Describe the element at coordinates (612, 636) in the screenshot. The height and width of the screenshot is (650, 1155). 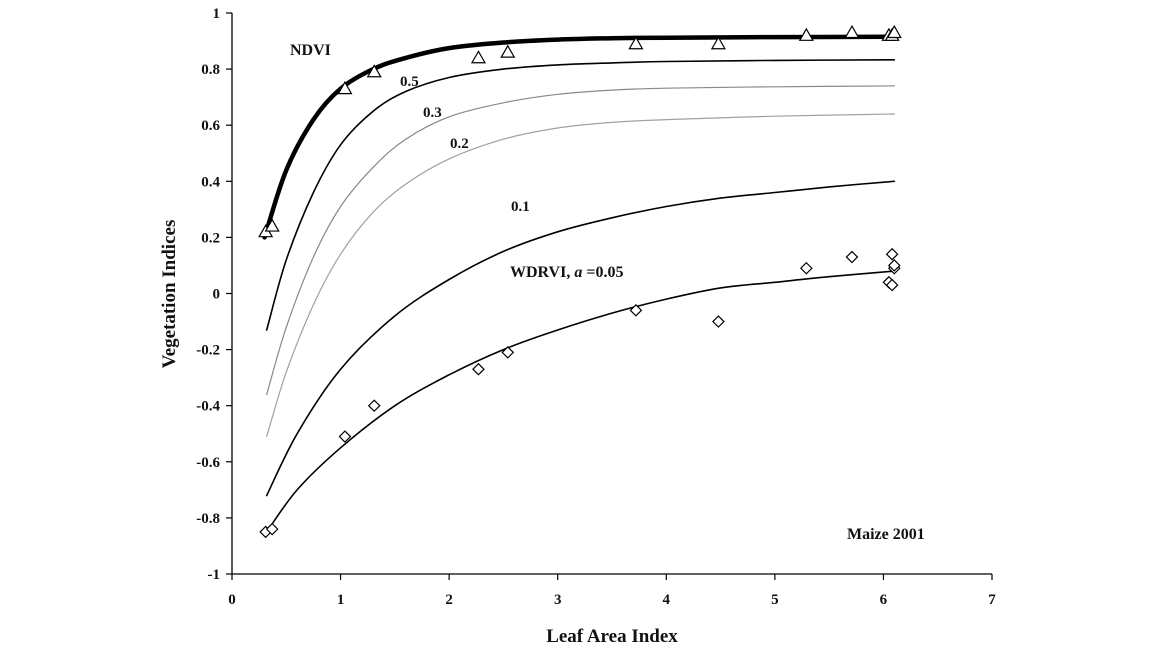
I see `x-axis-title: Leaf Area Index` at that location.